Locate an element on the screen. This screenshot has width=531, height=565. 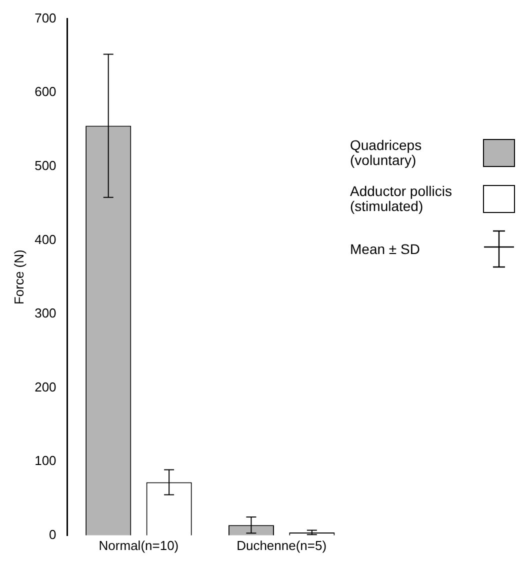
y-tick-label: 0 is located at coordinates (52, 534).